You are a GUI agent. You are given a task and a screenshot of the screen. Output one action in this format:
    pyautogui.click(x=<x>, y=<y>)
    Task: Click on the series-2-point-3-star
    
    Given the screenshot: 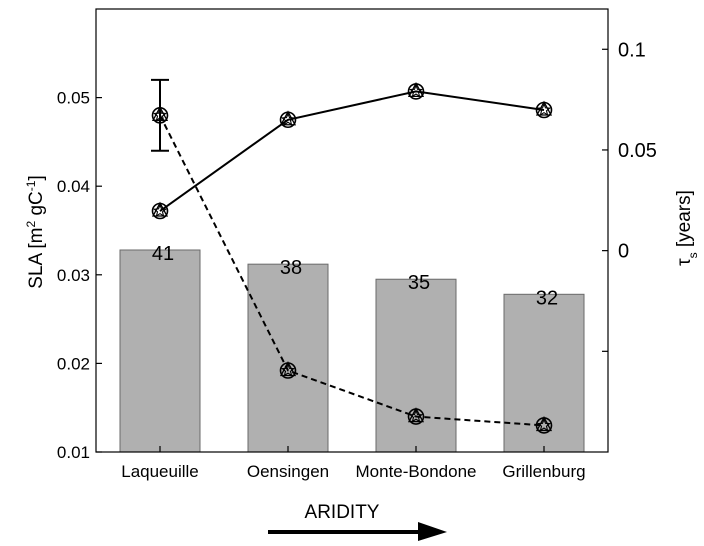 What is the action you would take?
    pyautogui.click(x=416, y=416)
    